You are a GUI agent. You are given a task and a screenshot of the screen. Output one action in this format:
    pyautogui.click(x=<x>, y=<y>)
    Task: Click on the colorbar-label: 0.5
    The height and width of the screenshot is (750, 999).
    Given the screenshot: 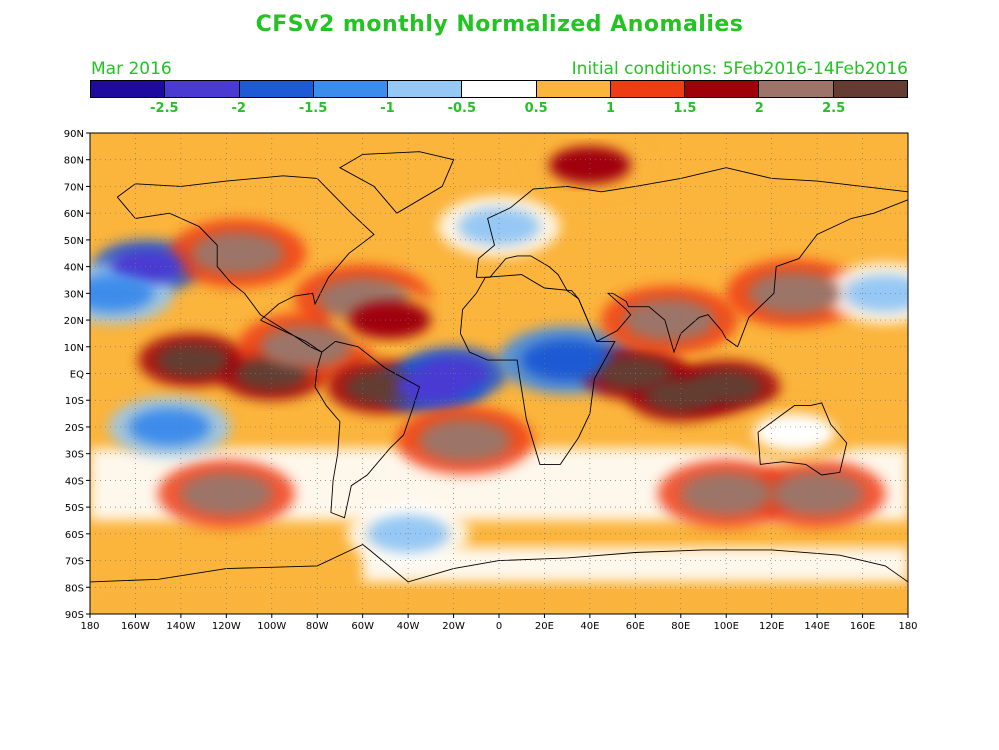 What is the action you would take?
    pyautogui.click(x=536, y=108)
    